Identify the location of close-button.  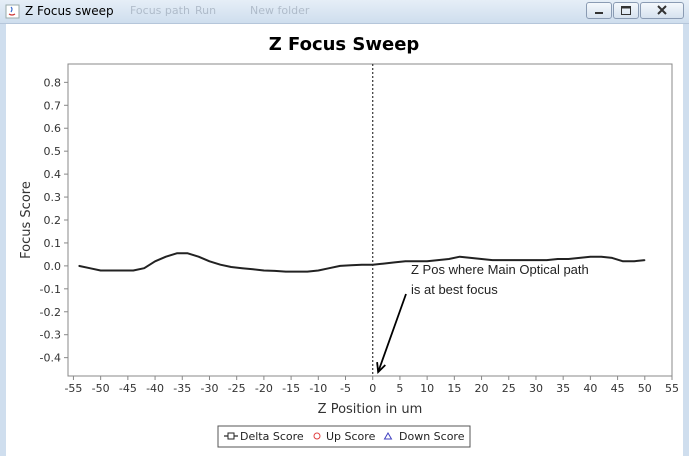
(662, 10).